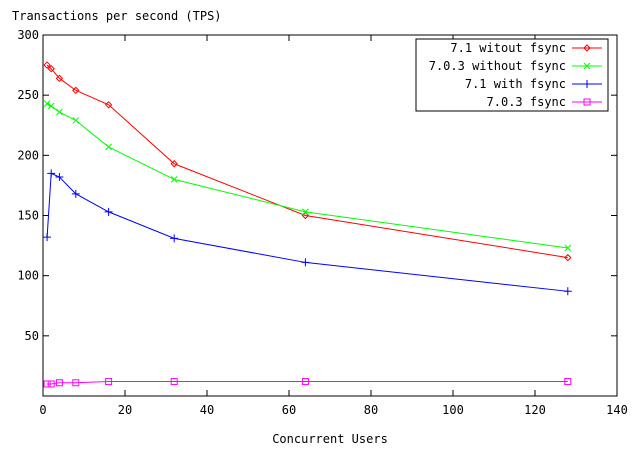 The height and width of the screenshot is (454, 640). Describe the element at coordinates (125, 410) in the screenshot. I see `x-tick-label: 20` at that location.